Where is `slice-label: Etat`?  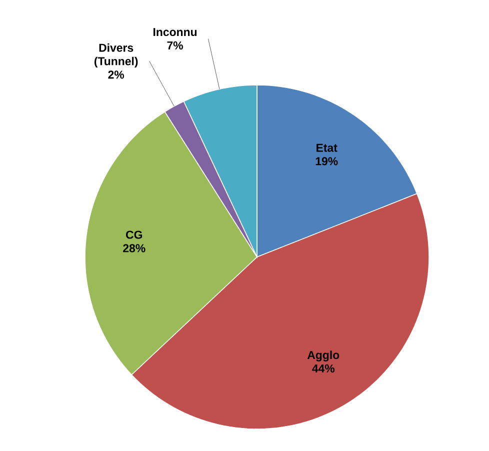 slice-label: Etat is located at coordinates (327, 148).